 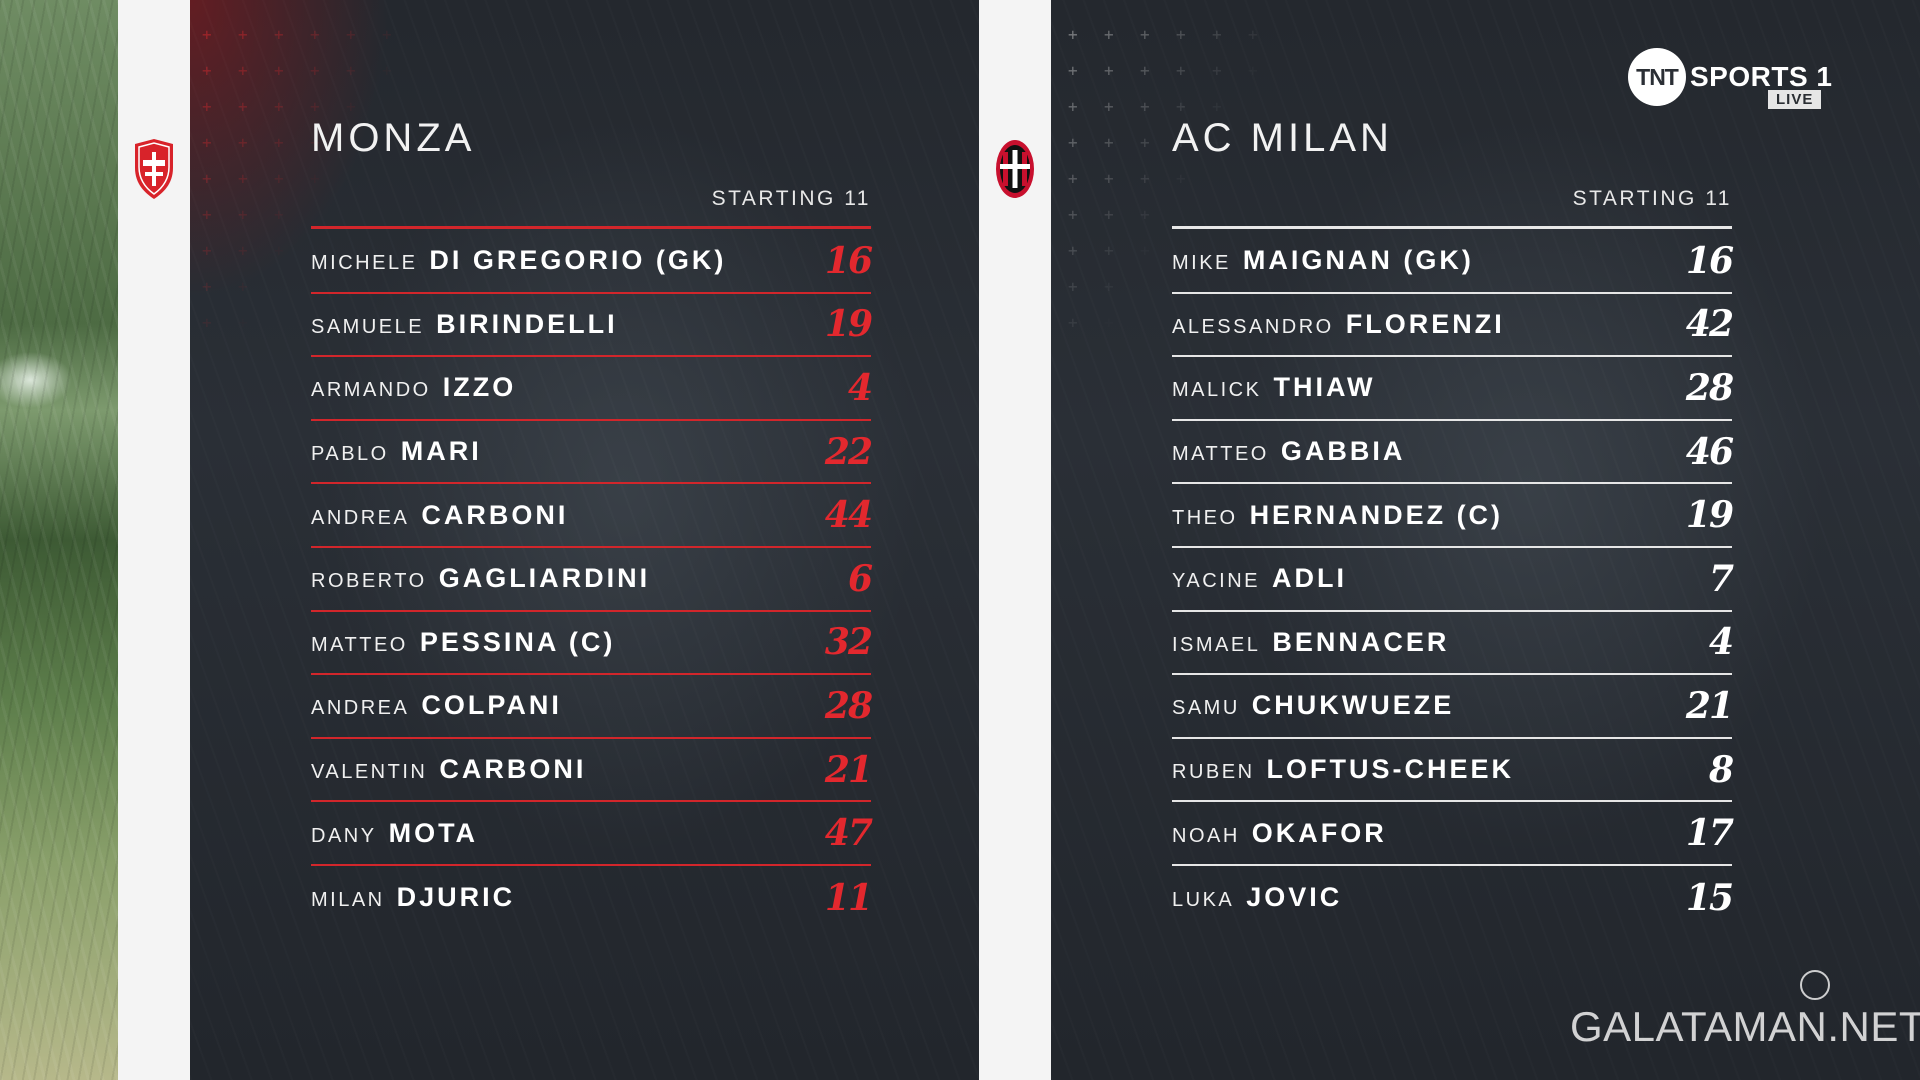 I want to click on player-row: VALENTIN CARBONI 21, so click(x=592, y=771).